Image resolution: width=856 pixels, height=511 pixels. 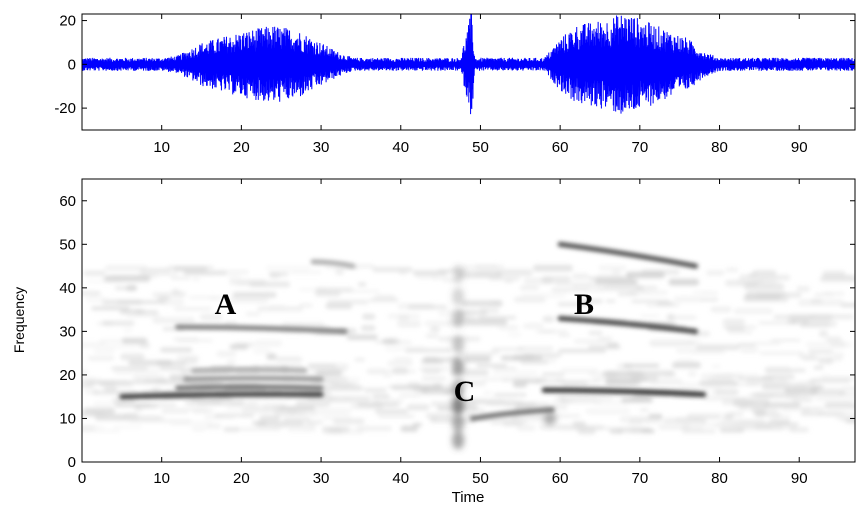 What do you see at coordinates (241, 147) in the screenshot?
I see `waveform-x-tick-label: 20` at bounding box center [241, 147].